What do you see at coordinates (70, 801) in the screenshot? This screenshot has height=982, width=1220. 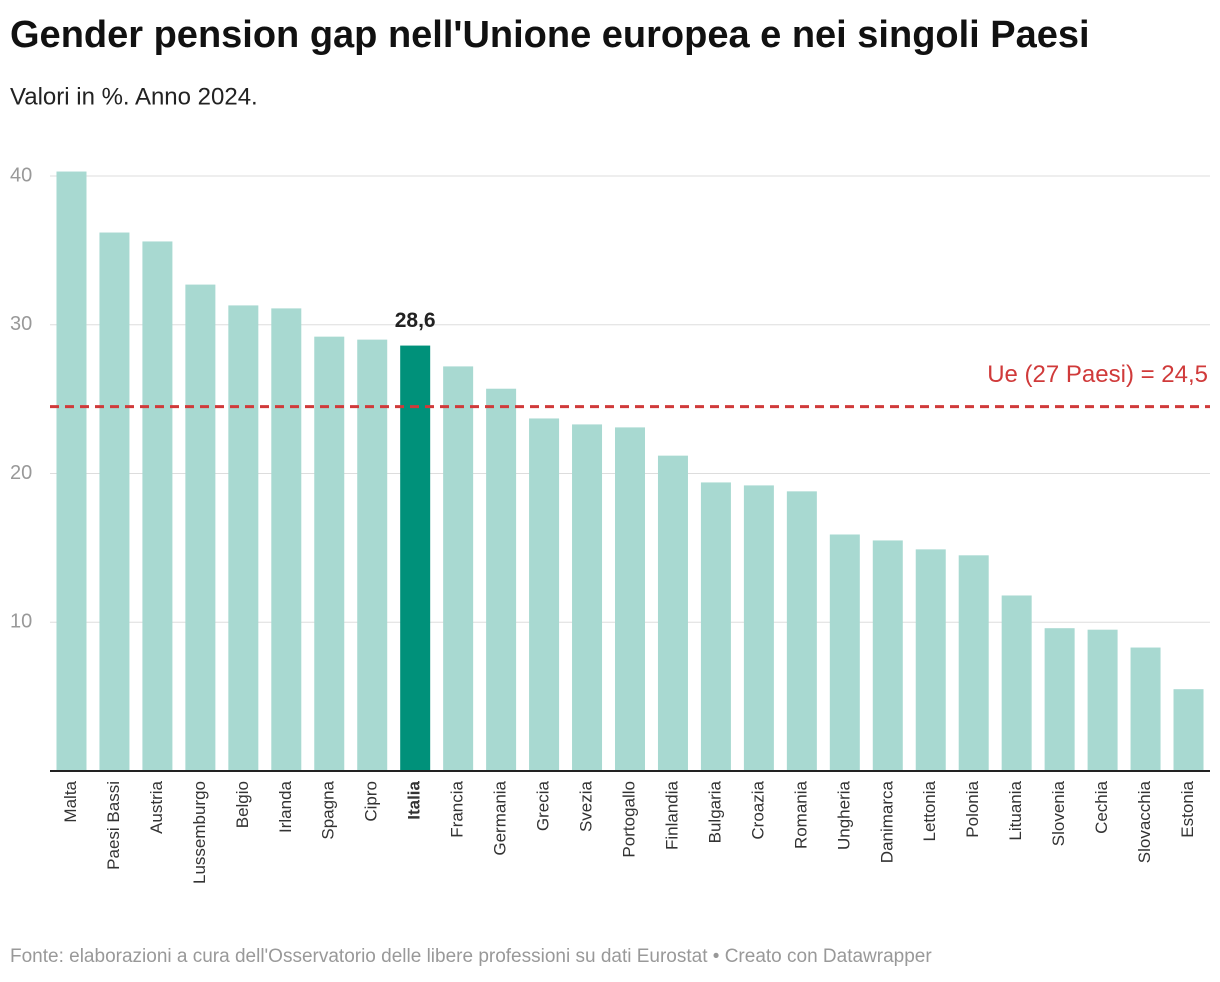 I see `x-tick-label: Malta` at bounding box center [70, 801].